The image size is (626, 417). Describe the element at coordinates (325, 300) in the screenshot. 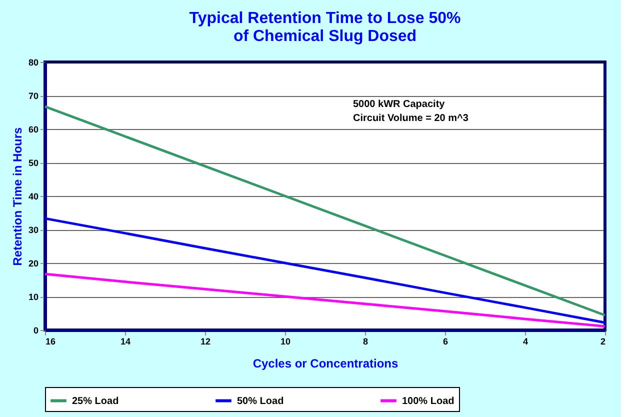

I see `line-series` at that location.